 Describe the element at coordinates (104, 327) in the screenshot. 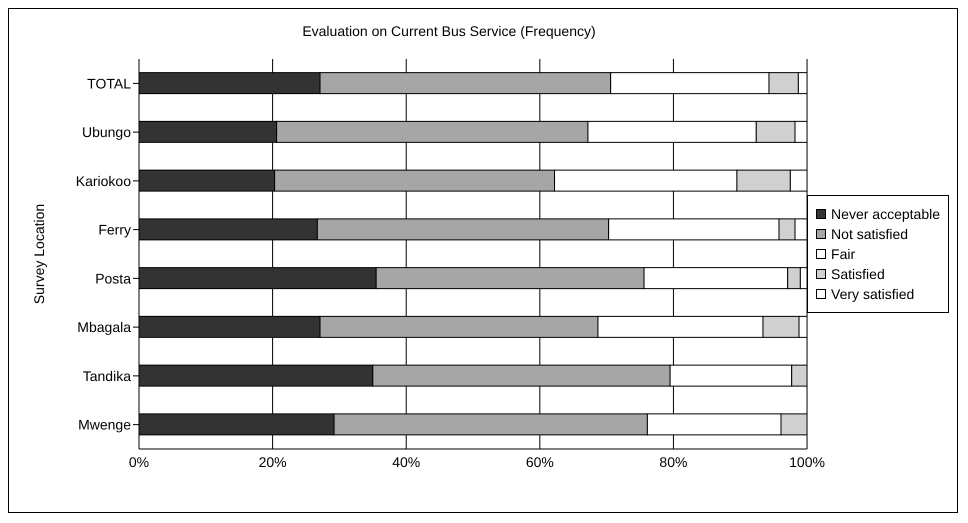

I see `y-tick-label: Mbagala` at that location.